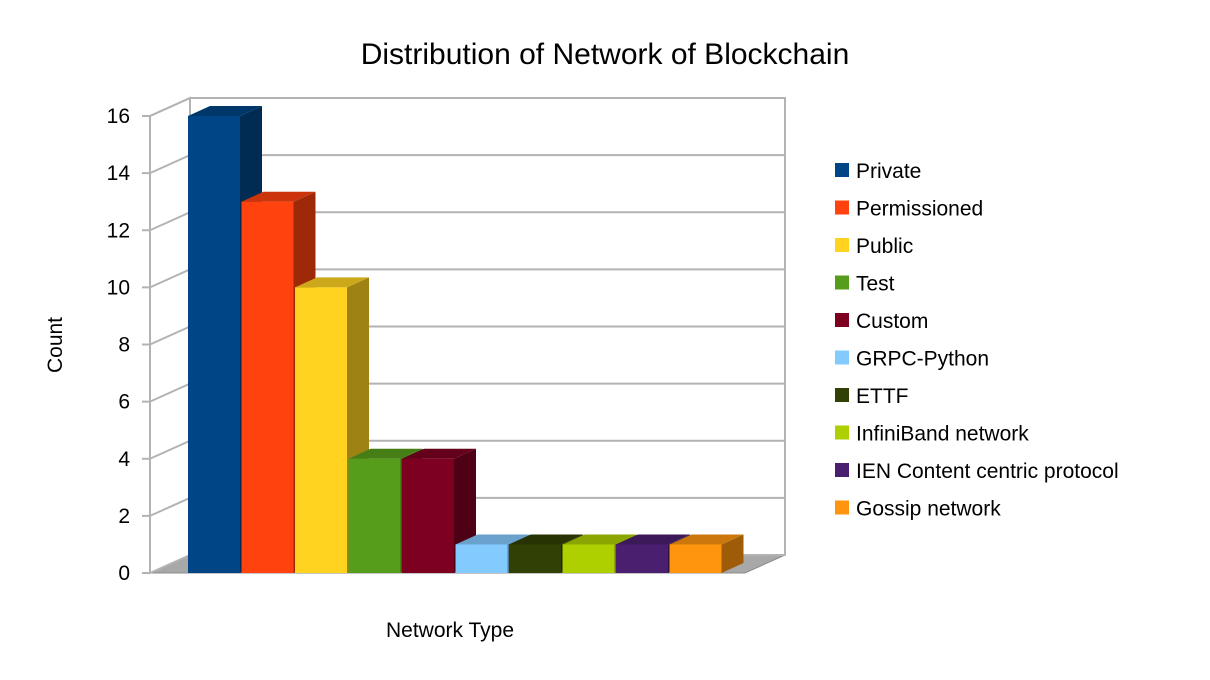  I want to click on legend-label: InfiniBand network, so click(942, 434).